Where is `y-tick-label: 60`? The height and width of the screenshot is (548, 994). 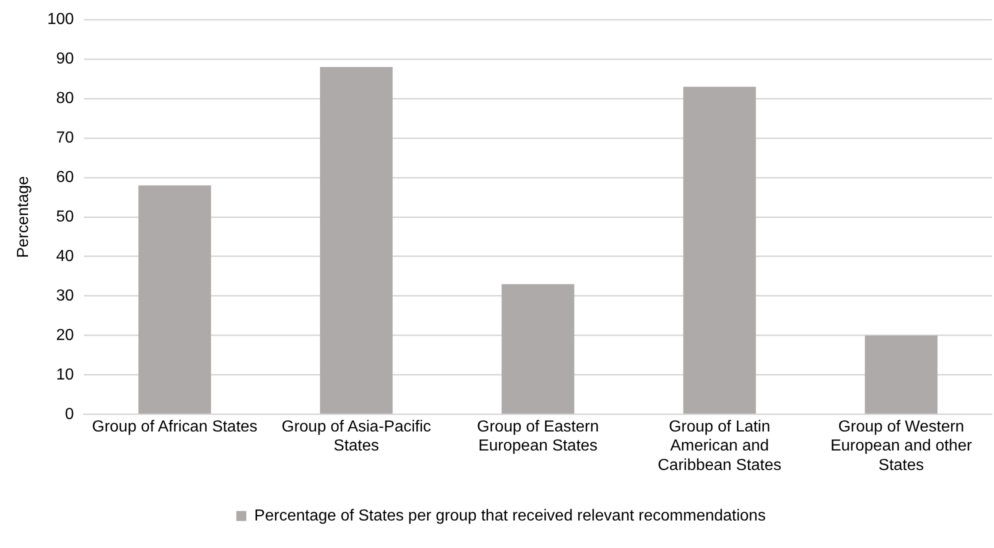 y-tick-label: 60 is located at coordinates (65, 177).